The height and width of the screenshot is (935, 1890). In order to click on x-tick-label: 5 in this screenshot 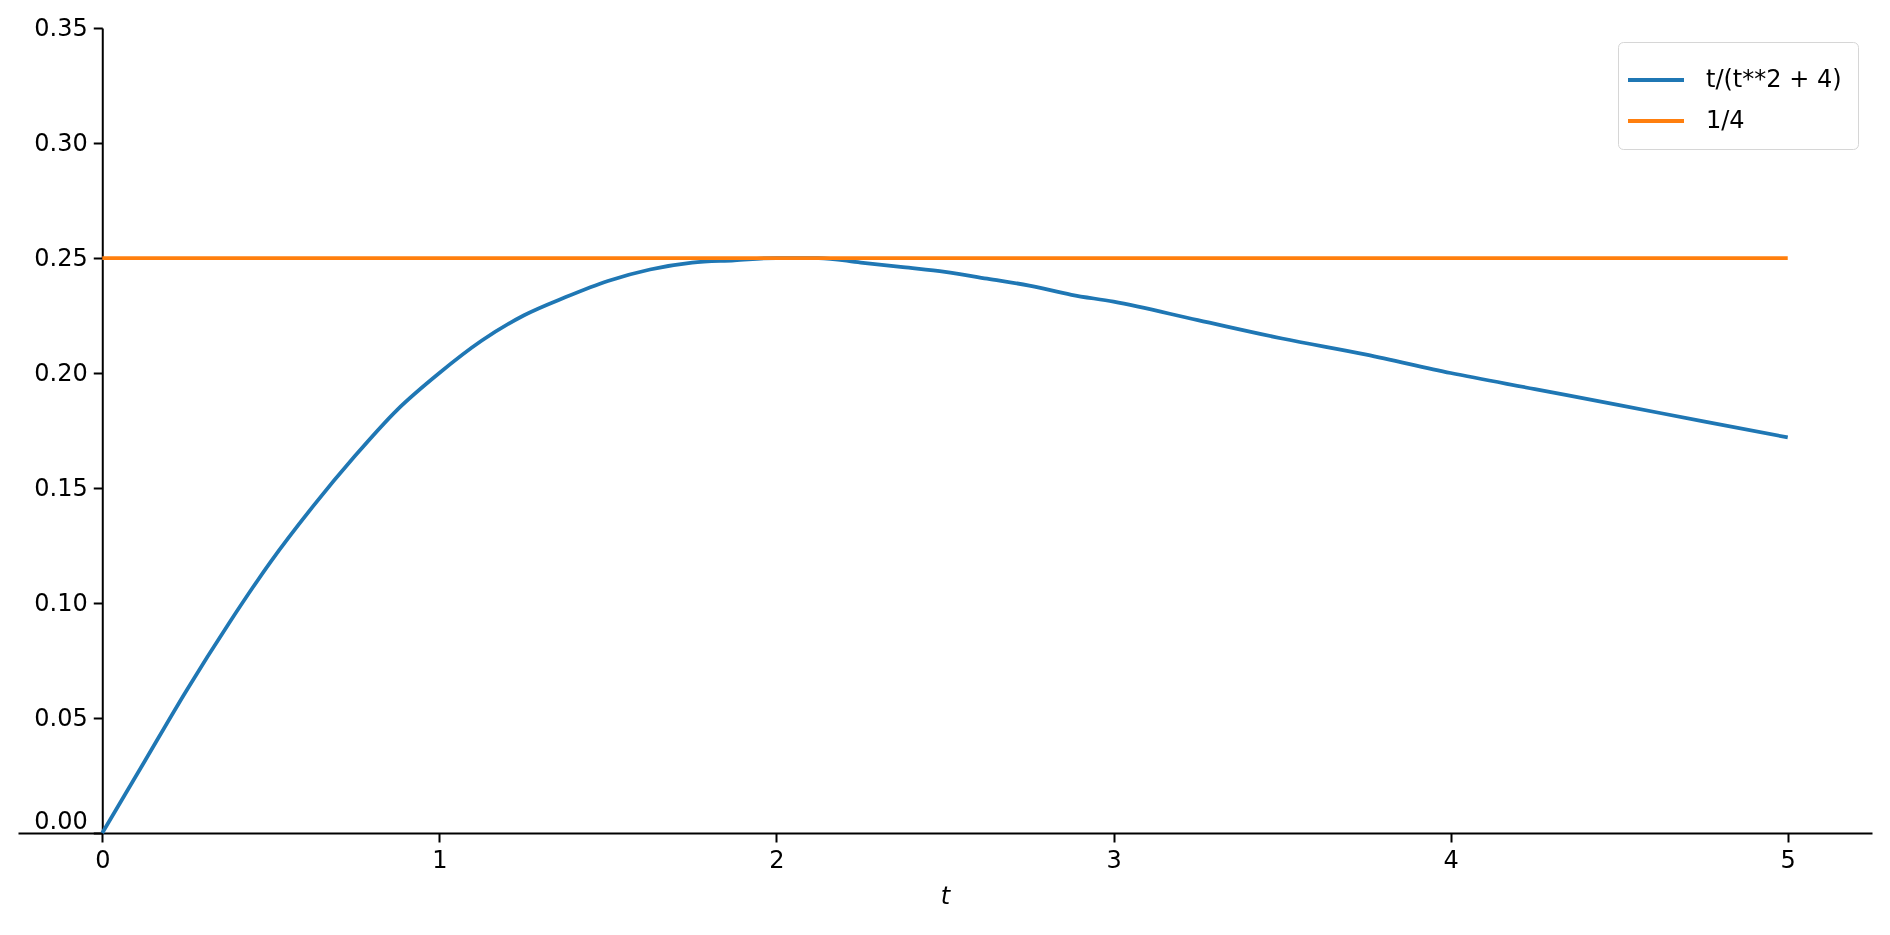, I will do `click(1788, 859)`.